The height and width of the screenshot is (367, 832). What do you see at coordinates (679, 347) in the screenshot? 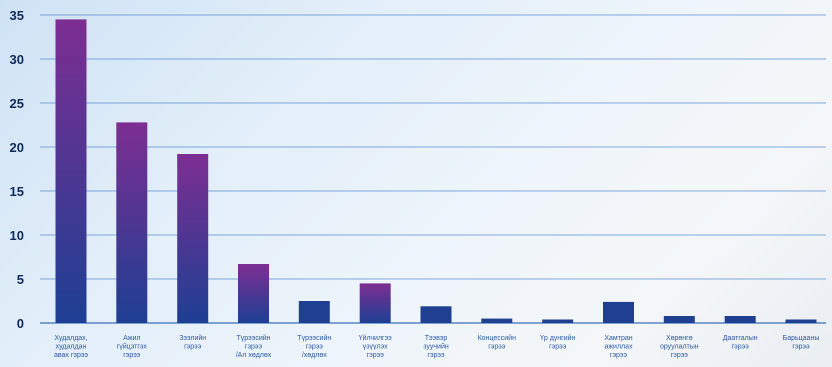
I see `x-category-label: Хөрөнгө оруулалтын гэрээ` at bounding box center [679, 347].